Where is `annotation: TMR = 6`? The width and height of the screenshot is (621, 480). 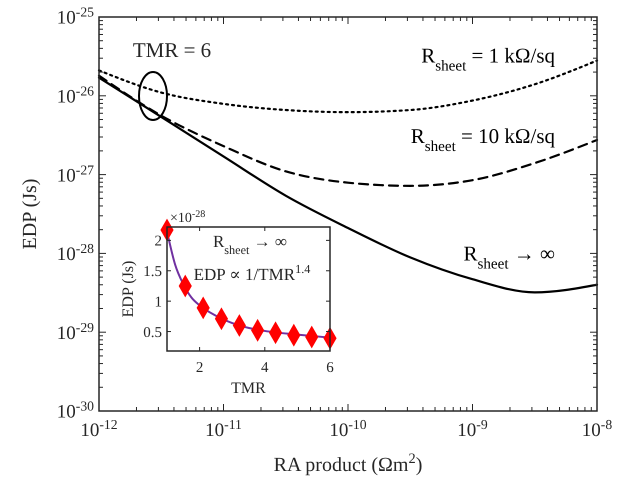
annotation: TMR = 6 is located at coordinates (172, 50).